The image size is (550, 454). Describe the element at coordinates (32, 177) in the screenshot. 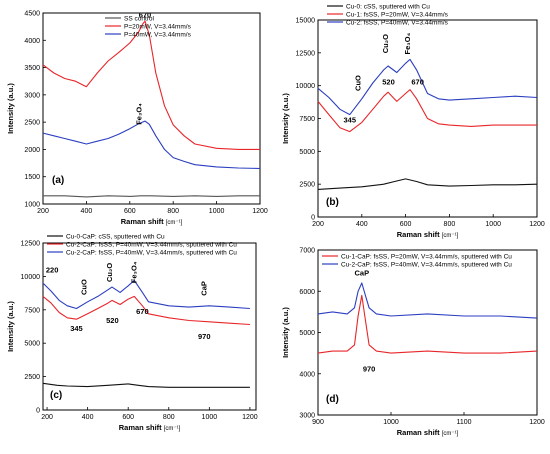

I see `y-tick-label: 1500` at that location.